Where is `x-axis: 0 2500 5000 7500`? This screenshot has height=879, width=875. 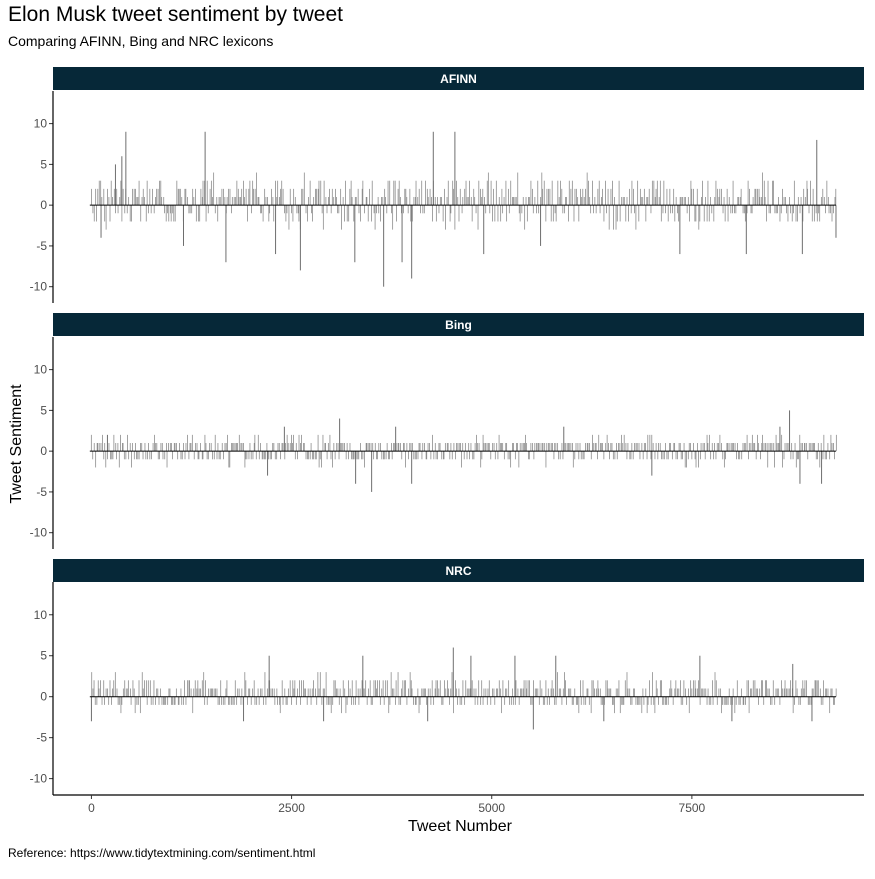
x-axis: 0 2500 5000 7500 is located at coordinates (458, 804).